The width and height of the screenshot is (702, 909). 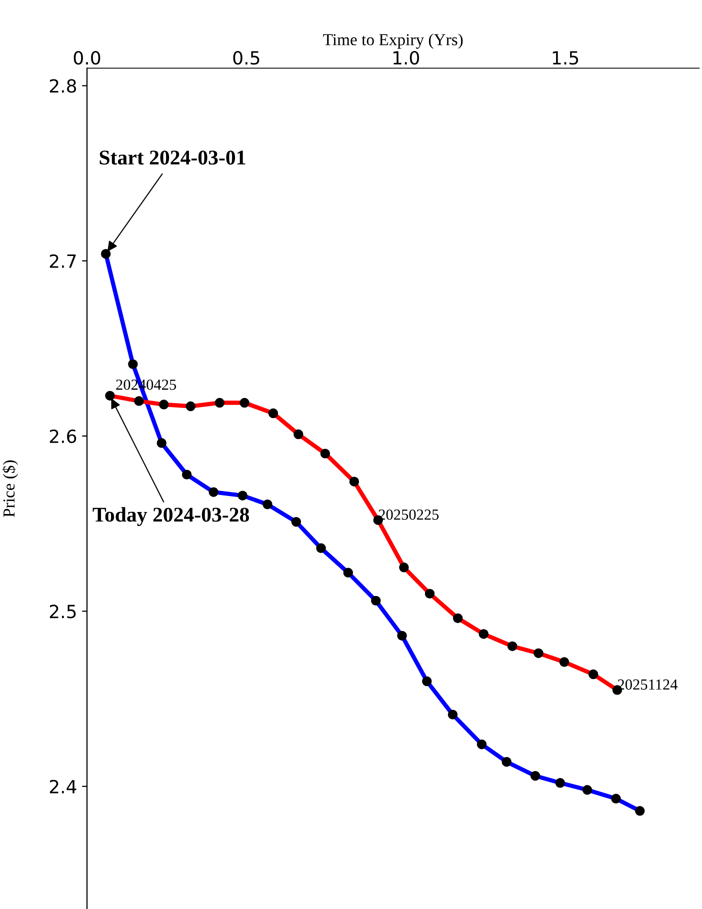 I want to click on y-tick-label: 2.7, so click(x=63, y=261).